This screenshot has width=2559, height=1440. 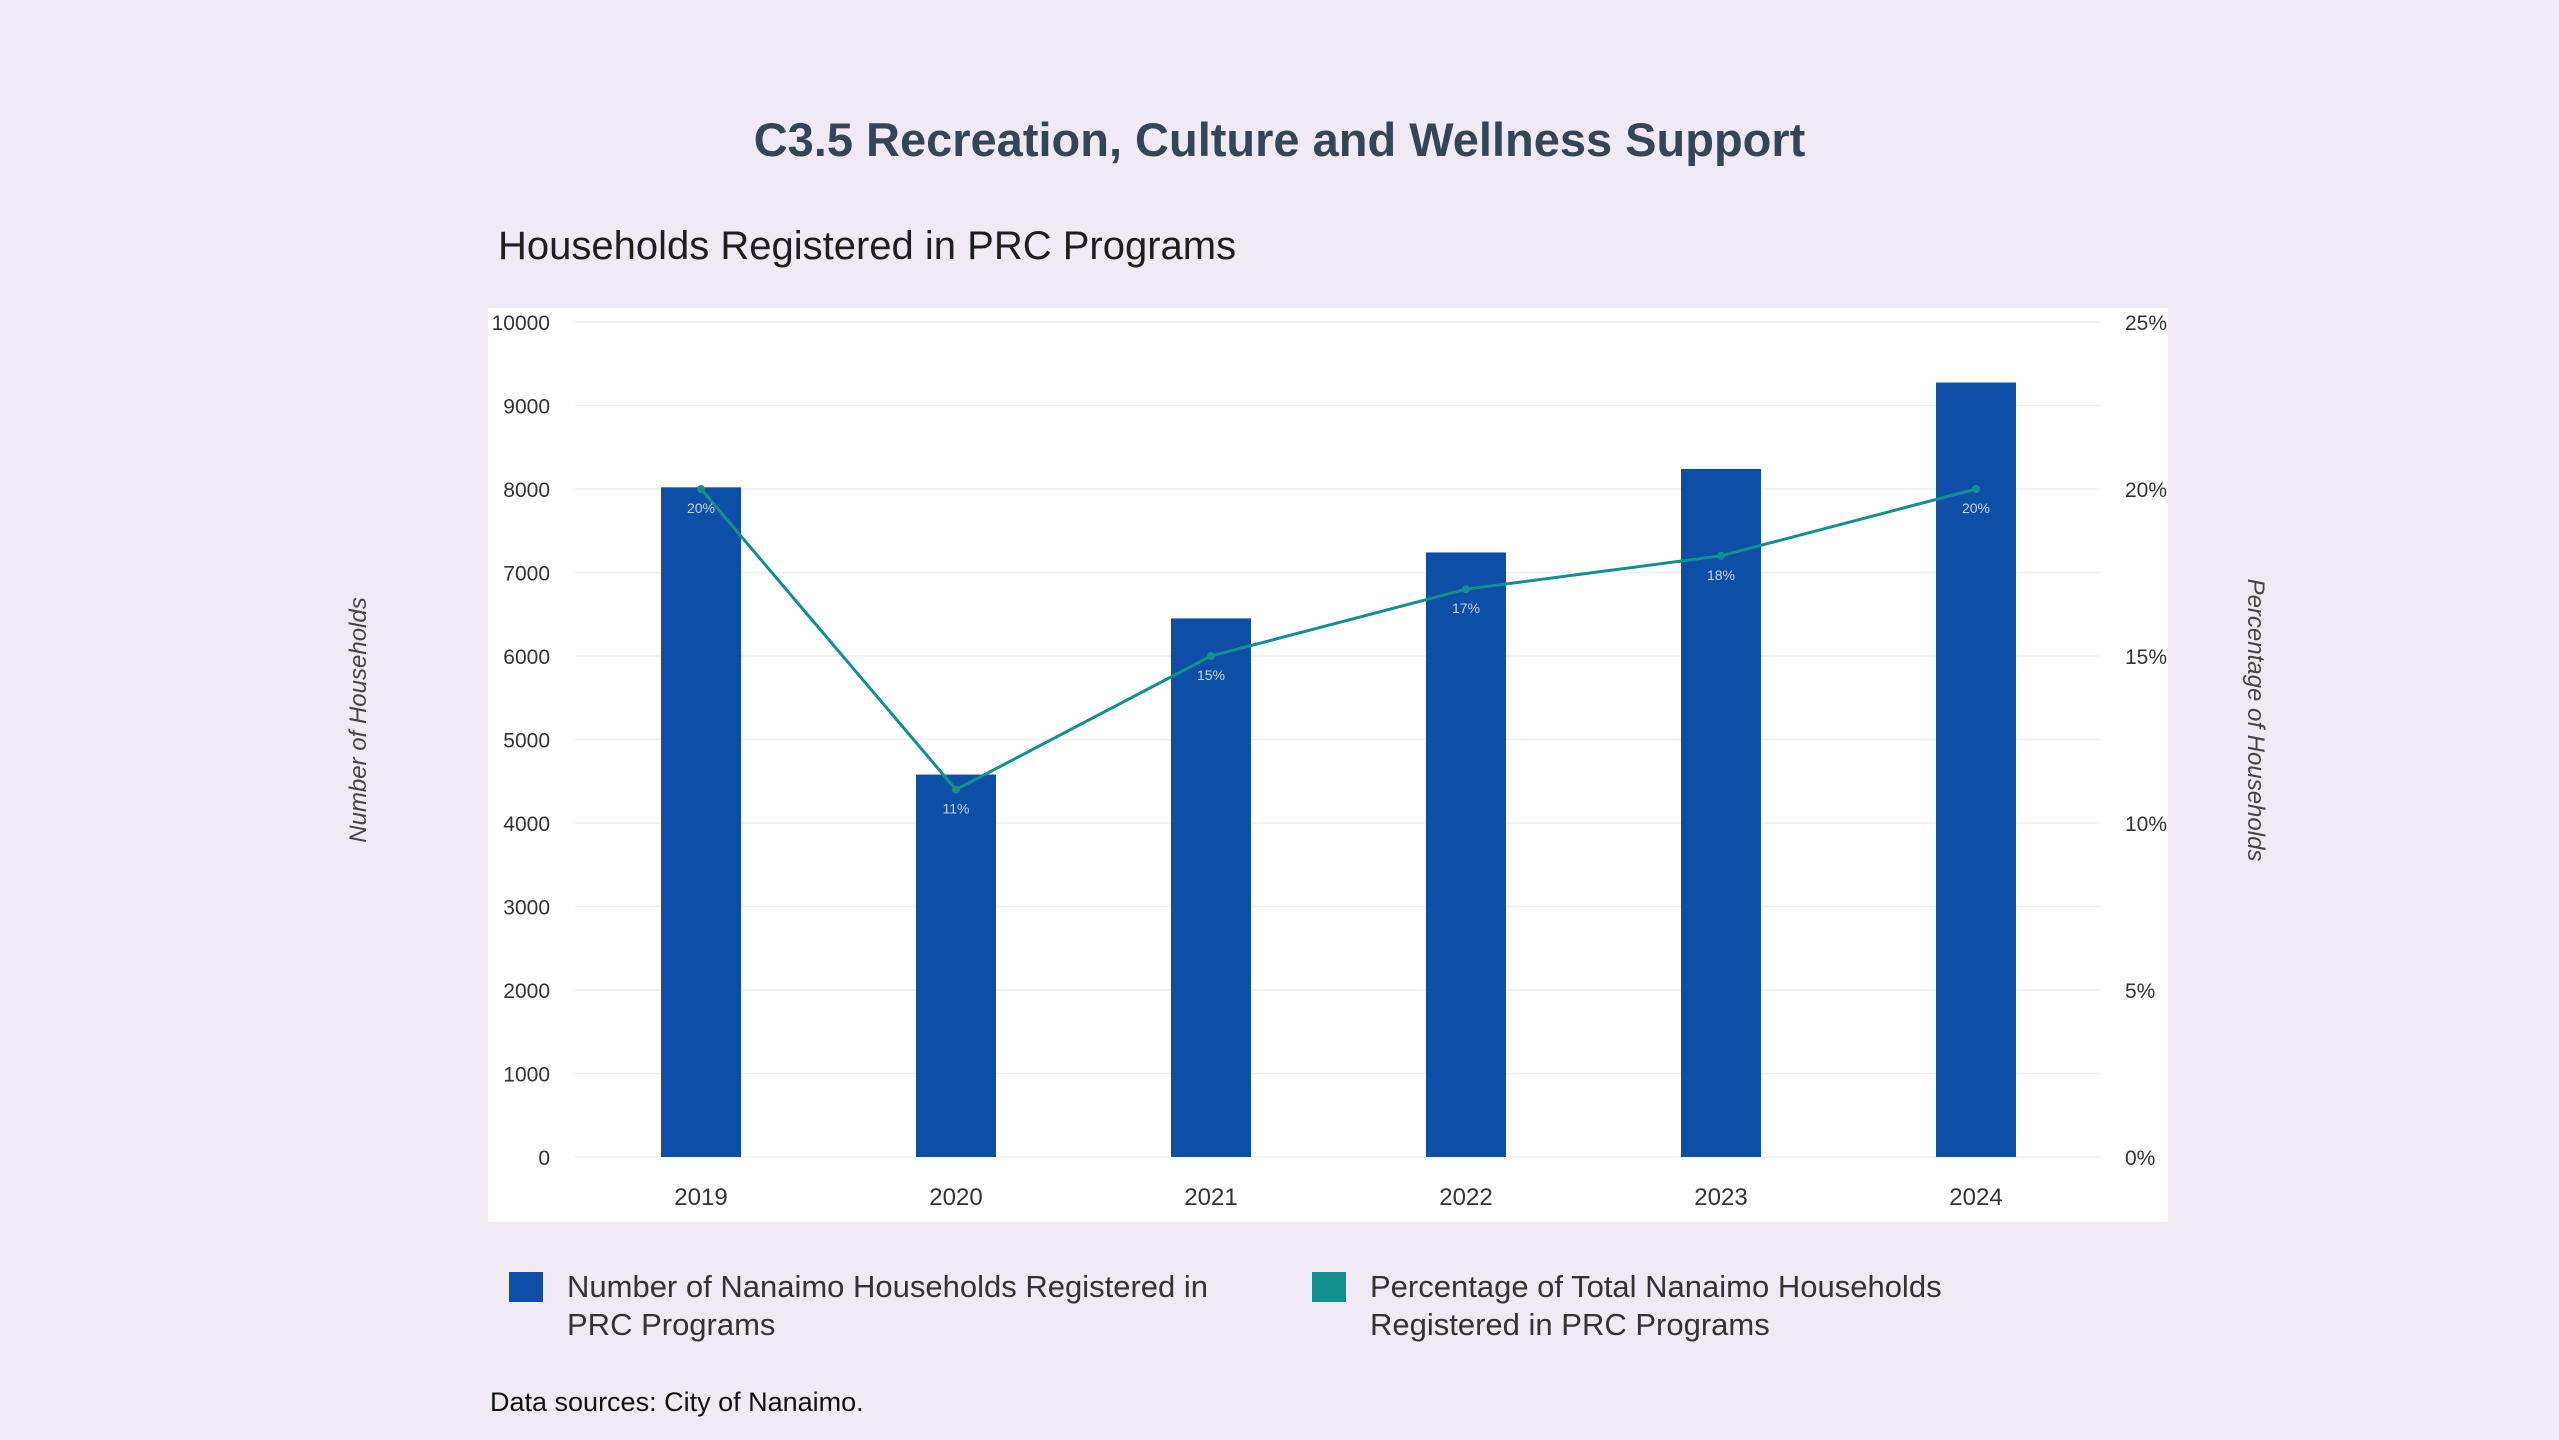 I want to click on y-tick-label: 8000, so click(x=526, y=490).